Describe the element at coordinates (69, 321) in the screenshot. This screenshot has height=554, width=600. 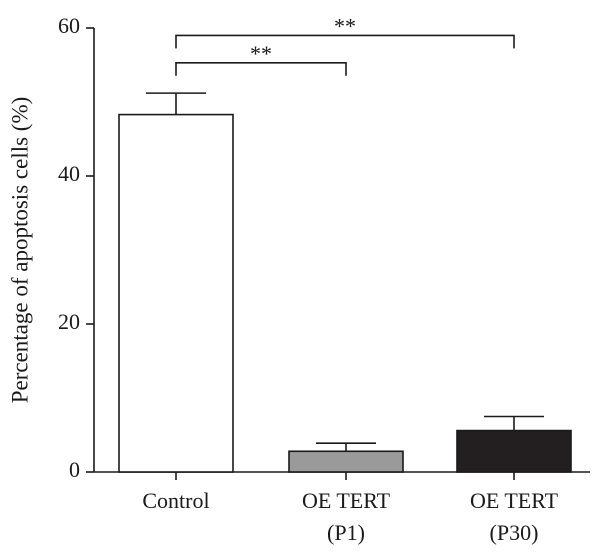
I see `y-tick-label: 20` at that location.